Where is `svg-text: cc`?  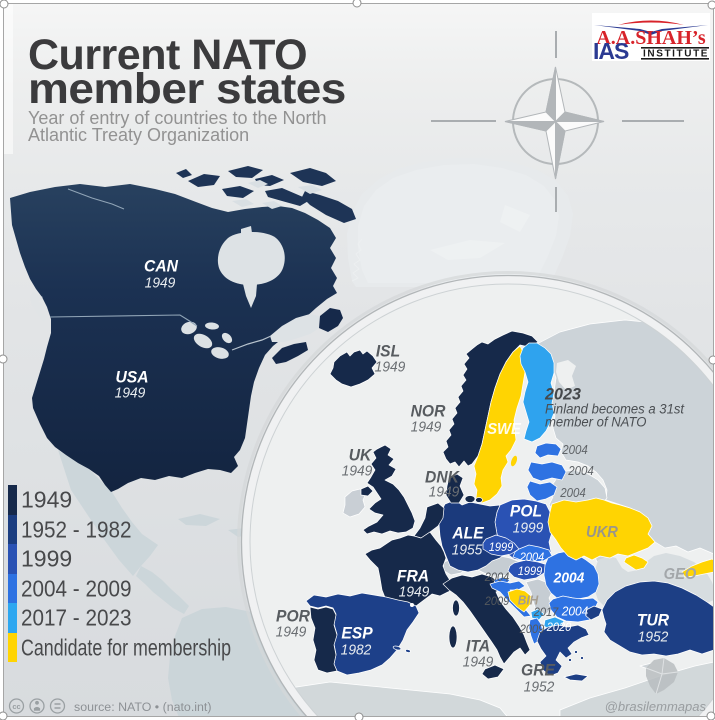
svg-text: cc is located at coordinates (16, 706).